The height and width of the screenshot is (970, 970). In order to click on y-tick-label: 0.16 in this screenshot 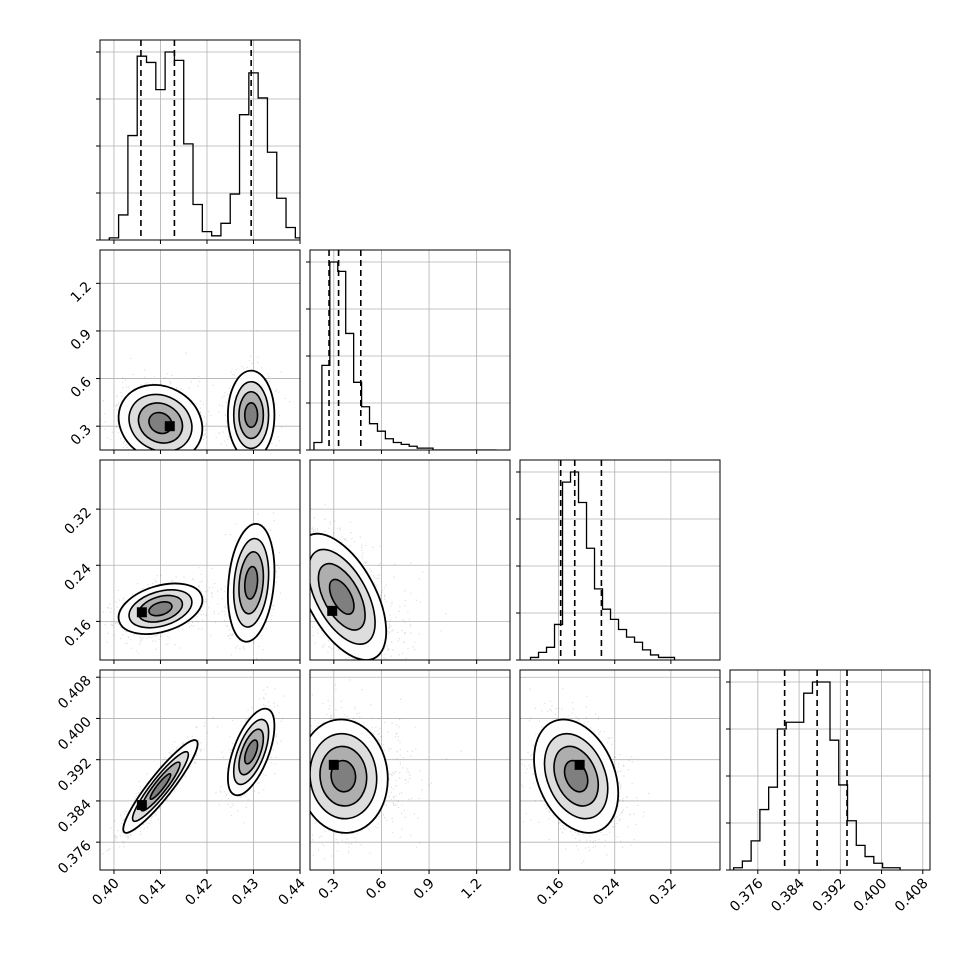, I will do `click(77, 633)`.